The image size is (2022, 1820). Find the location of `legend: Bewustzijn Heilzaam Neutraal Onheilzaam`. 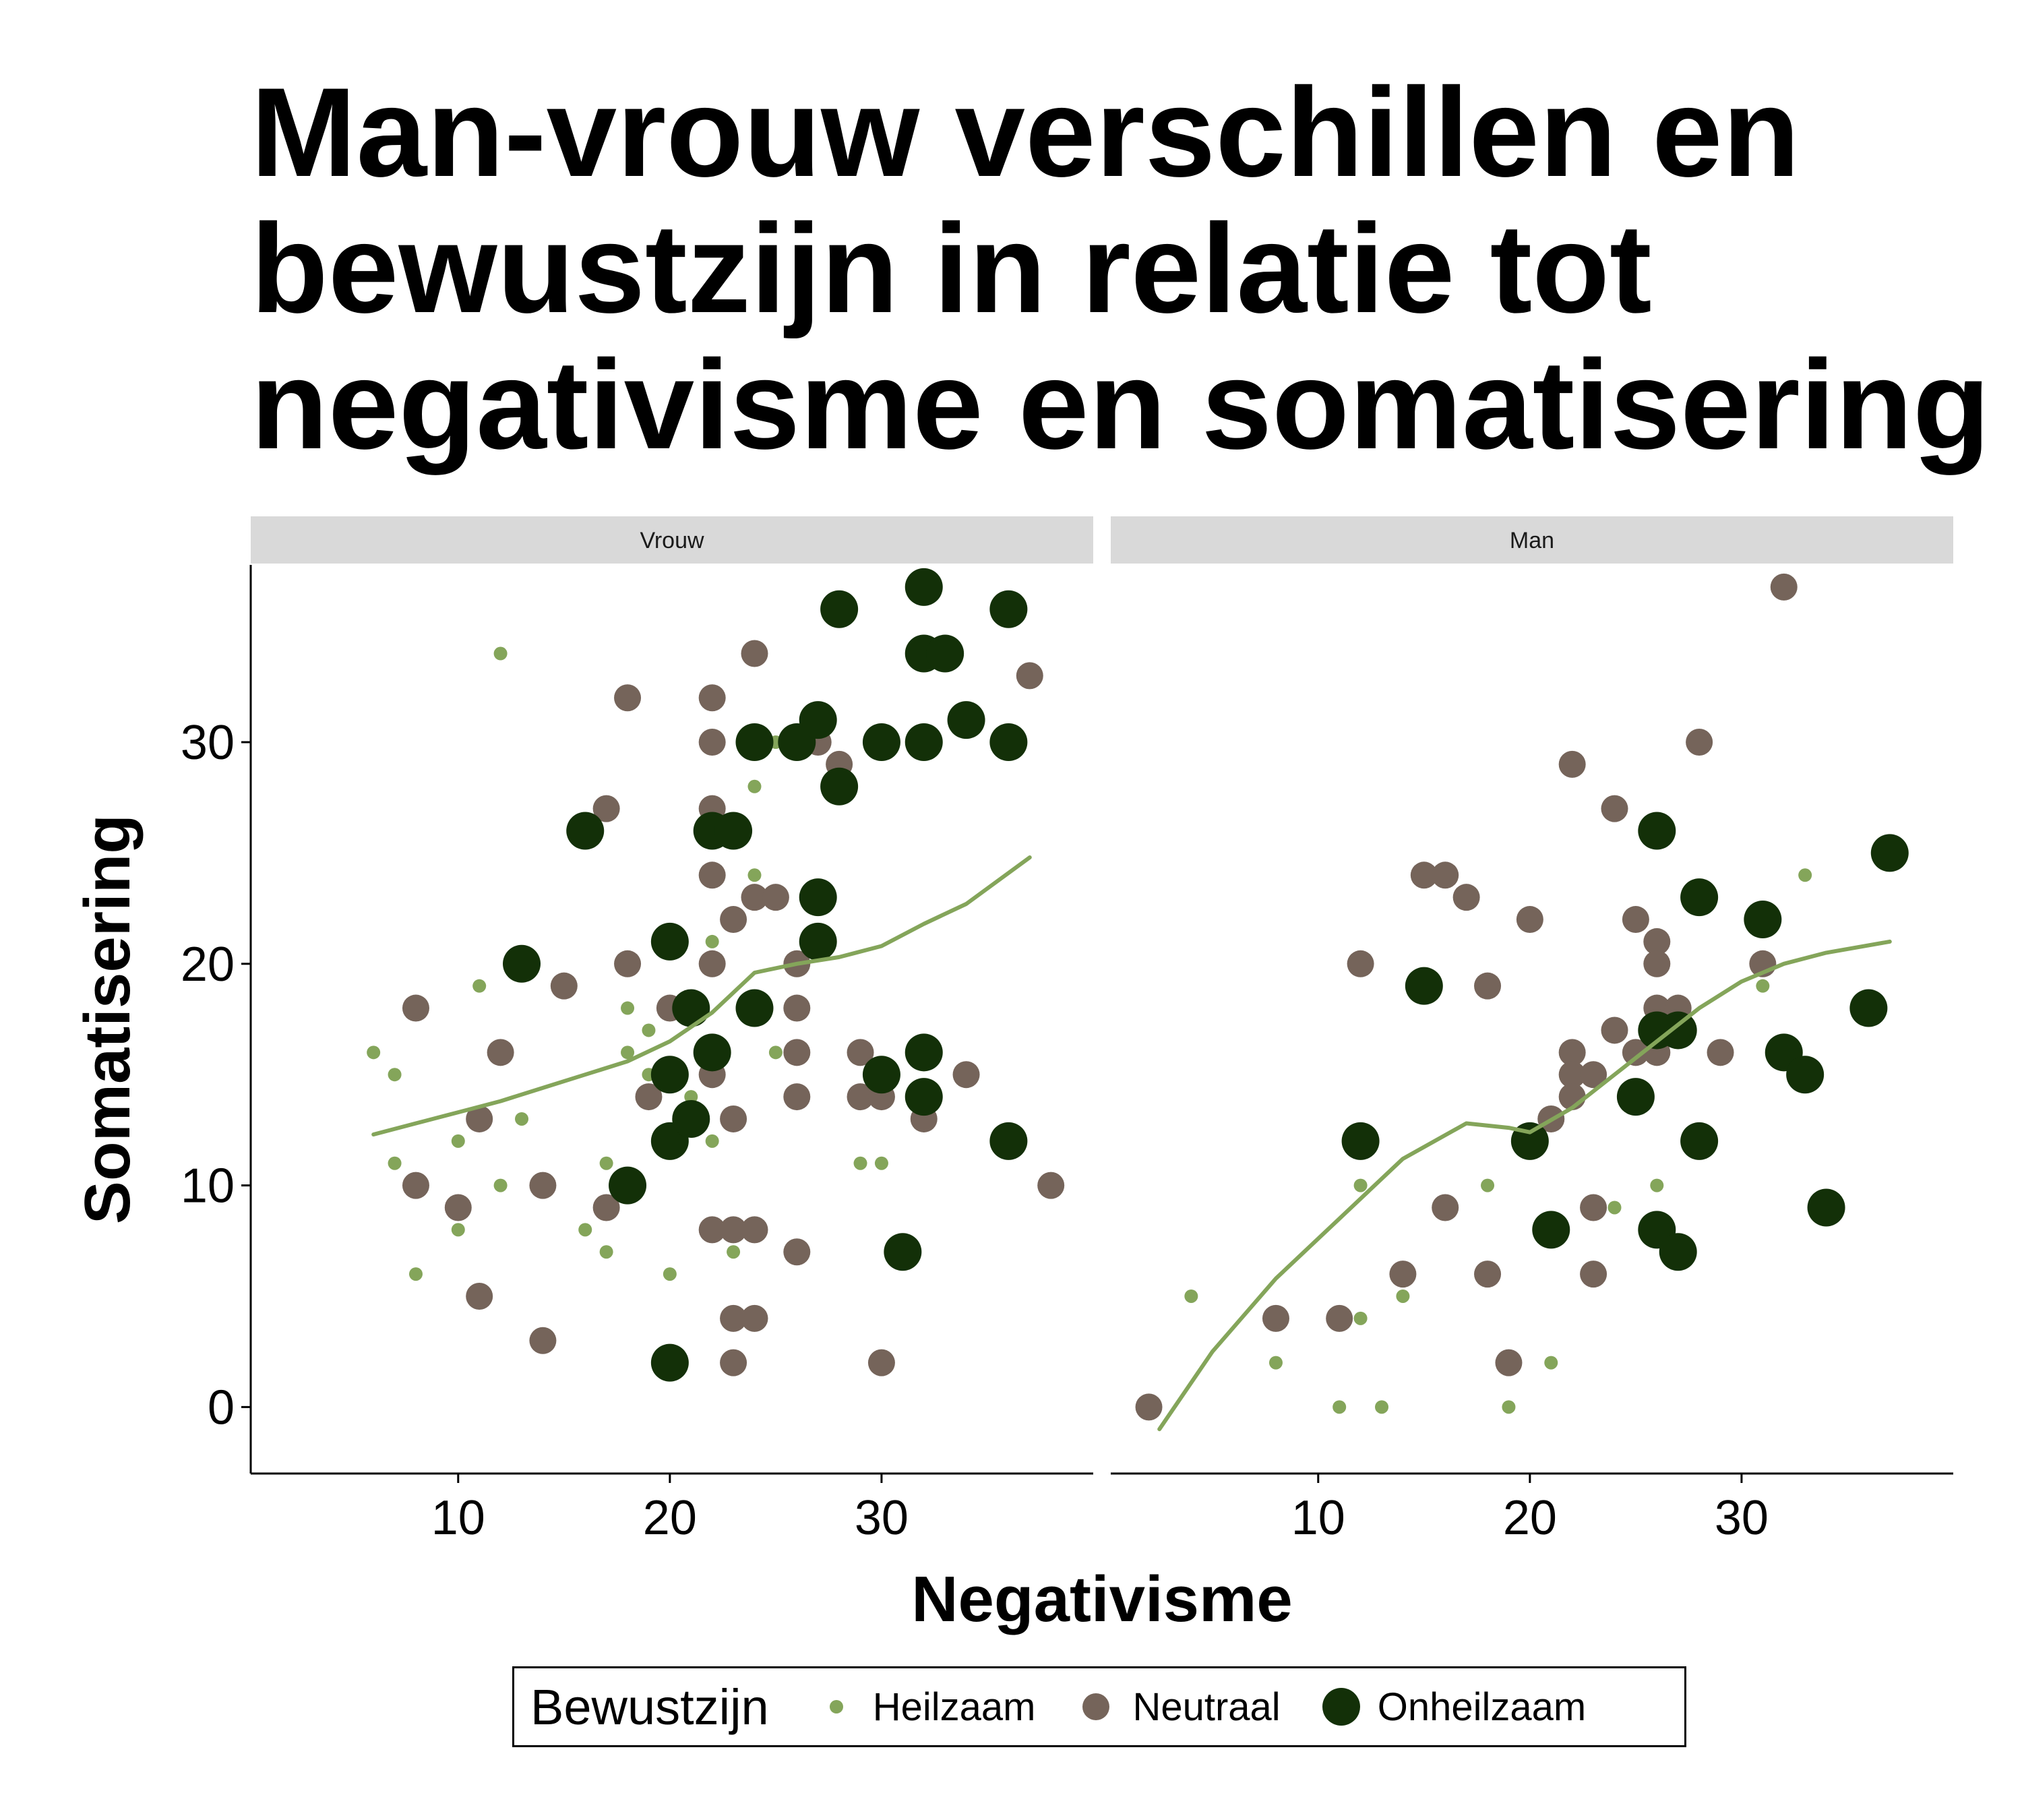

legend: Bewustzijn Heilzaam Neutraal Onheilzaam is located at coordinates (1099, 1706).